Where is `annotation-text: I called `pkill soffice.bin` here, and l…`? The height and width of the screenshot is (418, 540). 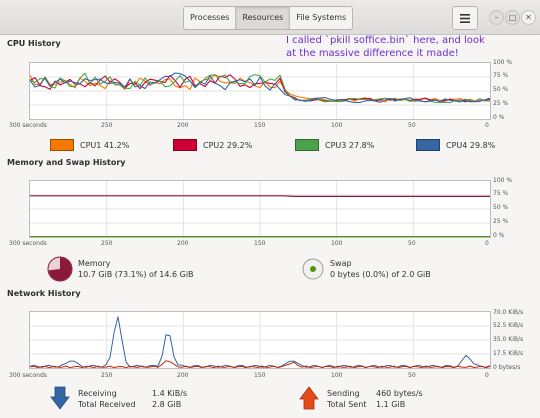 annotation-text: I called `pkill soffice.bin` here, and l… is located at coordinates (385, 47).